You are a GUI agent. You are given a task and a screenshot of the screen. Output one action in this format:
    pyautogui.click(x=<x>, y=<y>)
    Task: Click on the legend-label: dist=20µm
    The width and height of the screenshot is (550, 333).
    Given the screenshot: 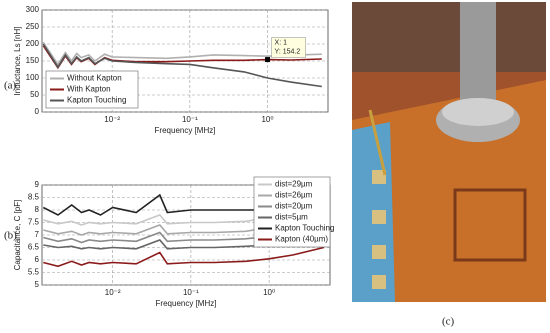 What is the action you would take?
    pyautogui.click(x=294, y=206)
    